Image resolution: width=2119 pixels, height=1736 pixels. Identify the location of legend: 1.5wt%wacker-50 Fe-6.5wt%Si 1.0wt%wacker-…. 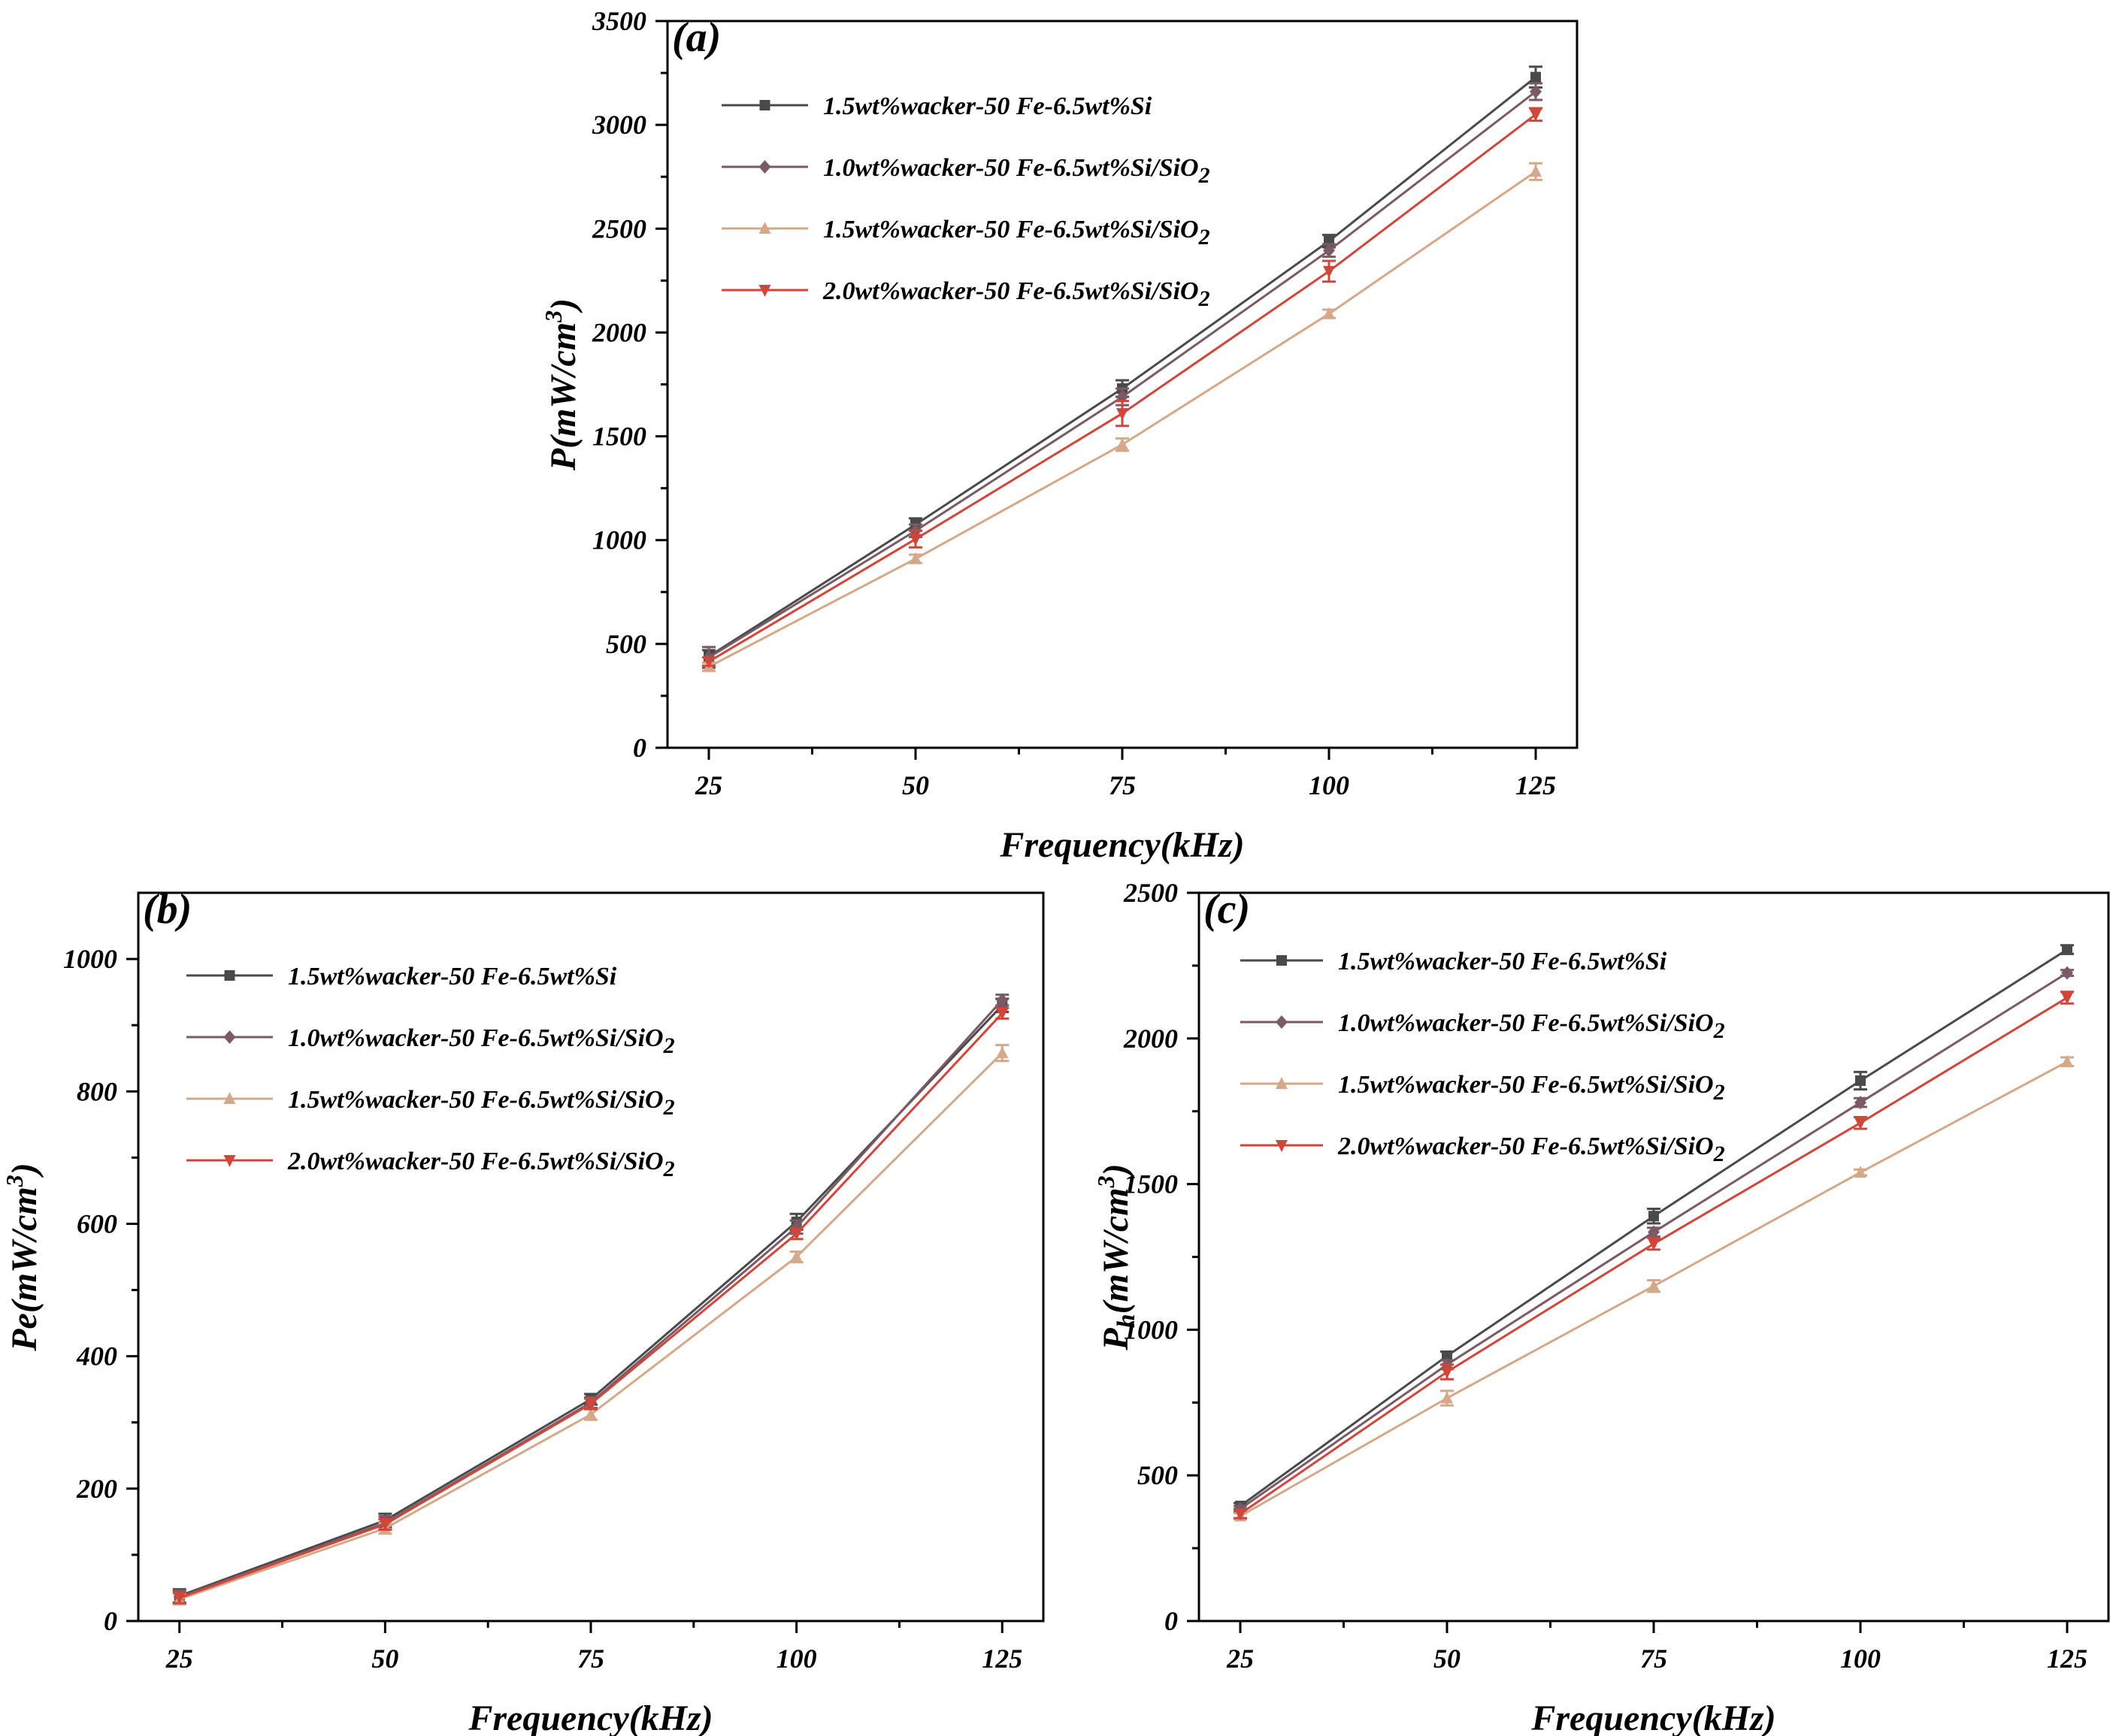
(966, 201).